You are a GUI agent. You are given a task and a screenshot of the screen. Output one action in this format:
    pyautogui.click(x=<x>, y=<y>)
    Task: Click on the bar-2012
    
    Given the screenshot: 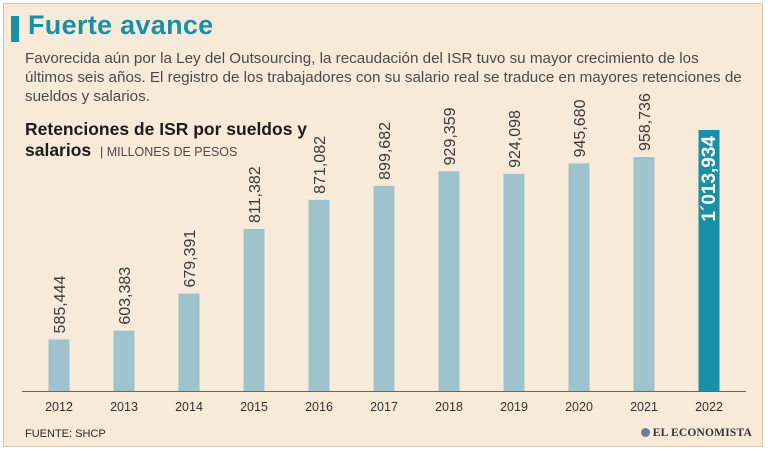 What is the action you would take?
    pyautogui.click(x=59, y=365)
    